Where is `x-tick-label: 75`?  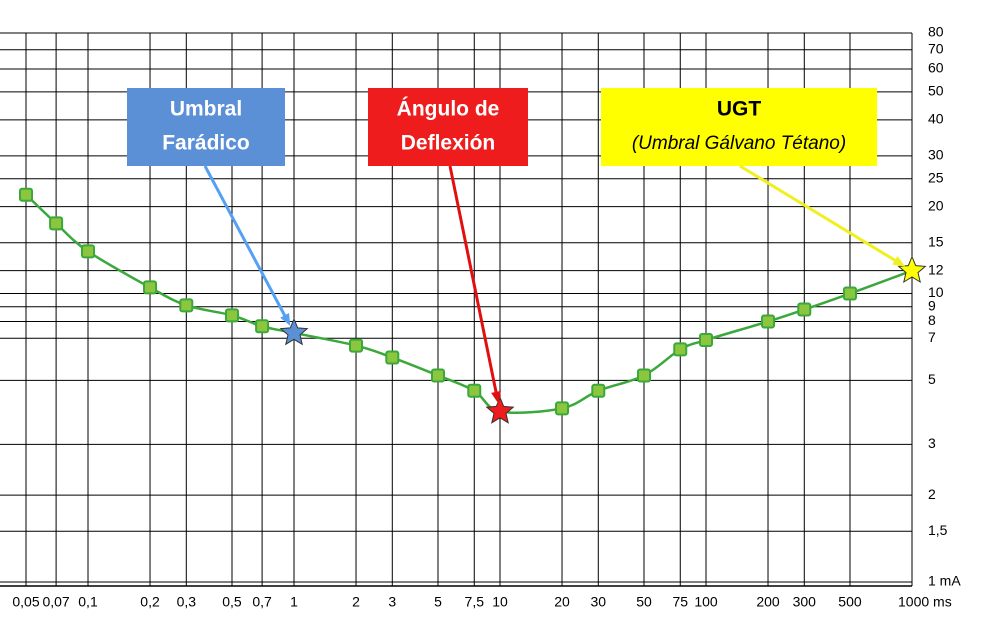
x-tick-label: 75 is located at coordinates (680, 602).